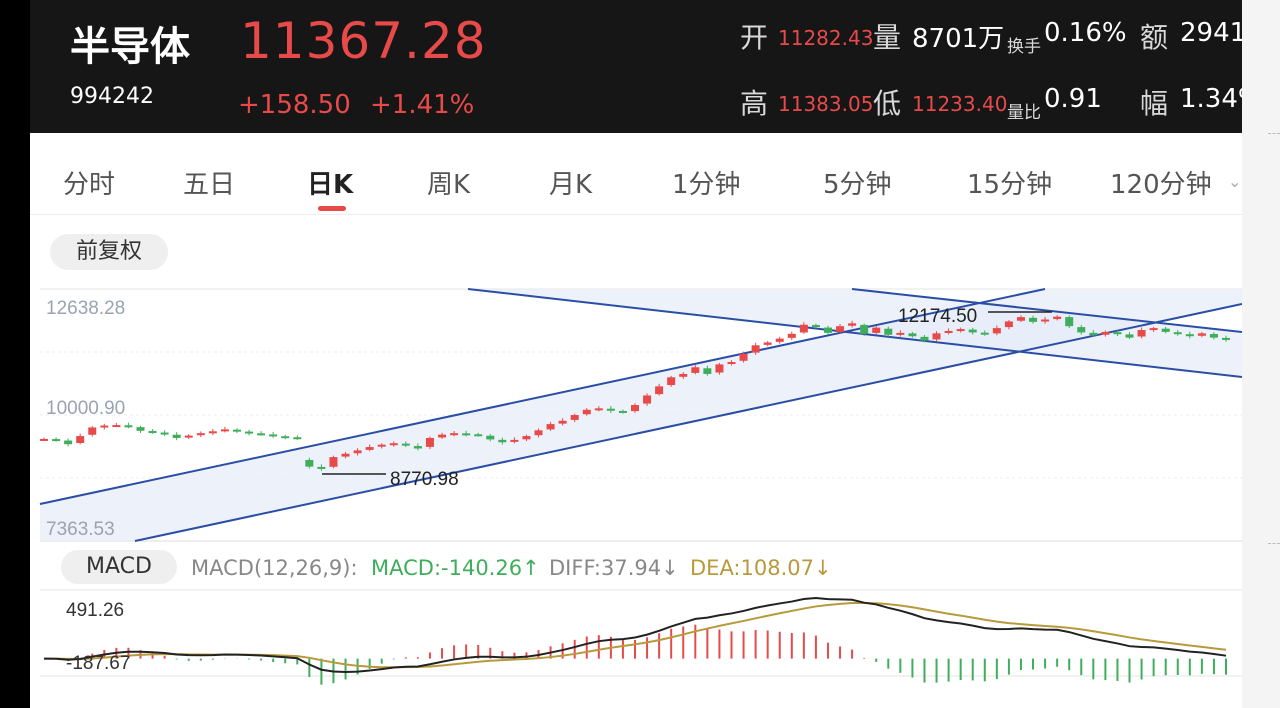 The height and width of the screenshot is (708, 1280). What do you see at coordinates (119, 567) in the screenshot?
I see `indicator-selector: MACD` at bounding box center [119, 567].